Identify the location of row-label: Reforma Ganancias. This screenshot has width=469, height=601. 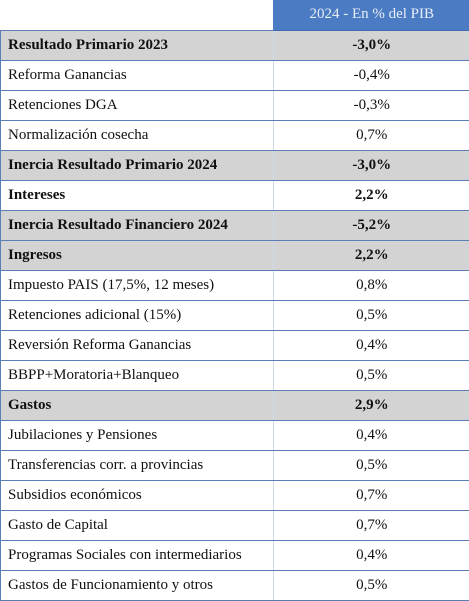
(137, 75).